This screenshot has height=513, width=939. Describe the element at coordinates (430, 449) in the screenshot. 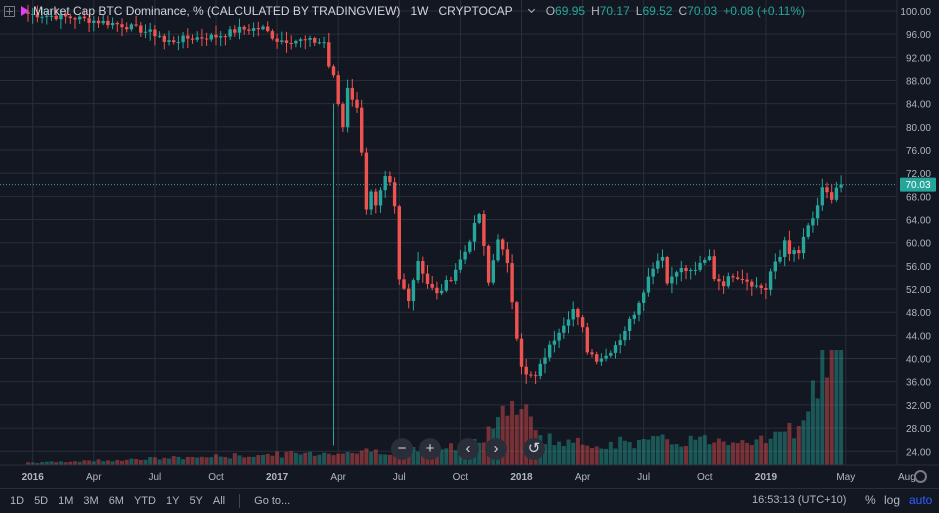

I see `zoom-in-button: +` at that location.